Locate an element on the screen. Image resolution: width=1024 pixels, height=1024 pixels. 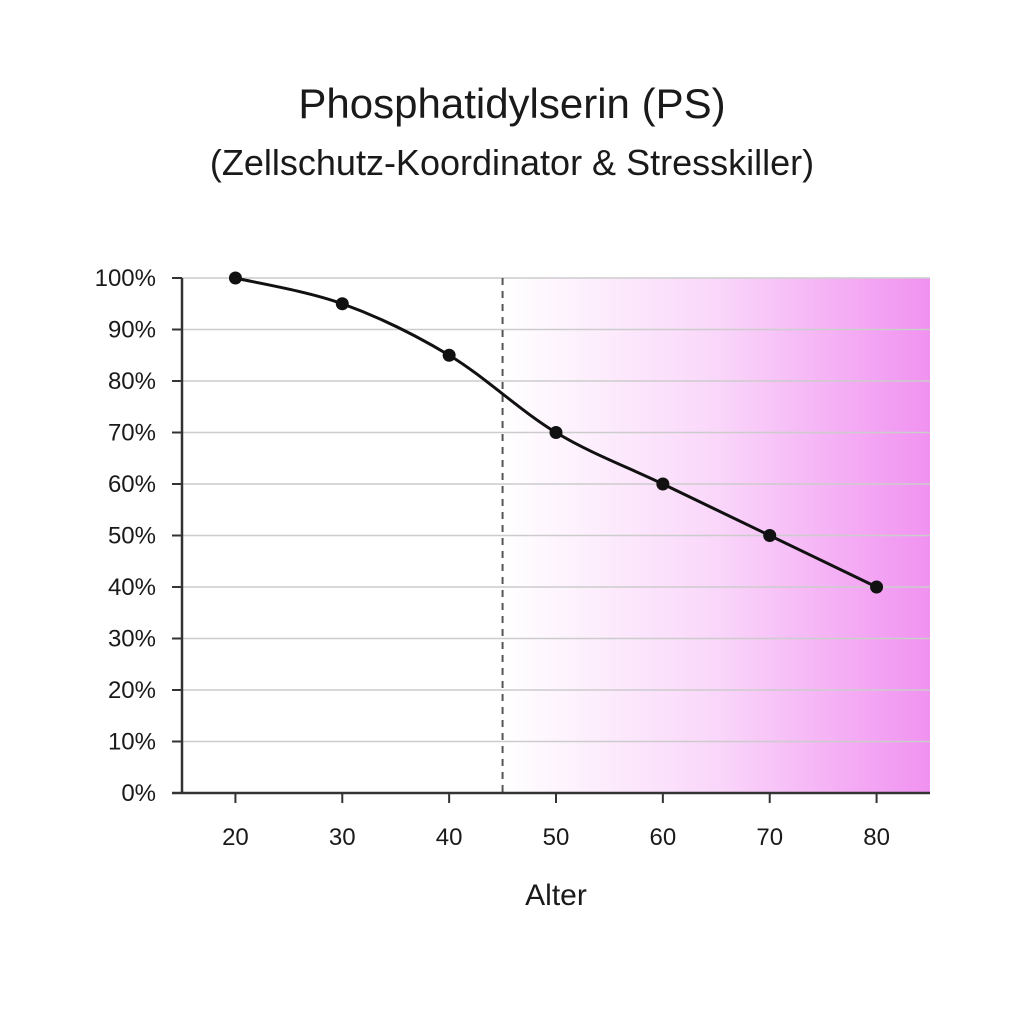
y-tick-label: 20% is located at coordinates (132, 690).